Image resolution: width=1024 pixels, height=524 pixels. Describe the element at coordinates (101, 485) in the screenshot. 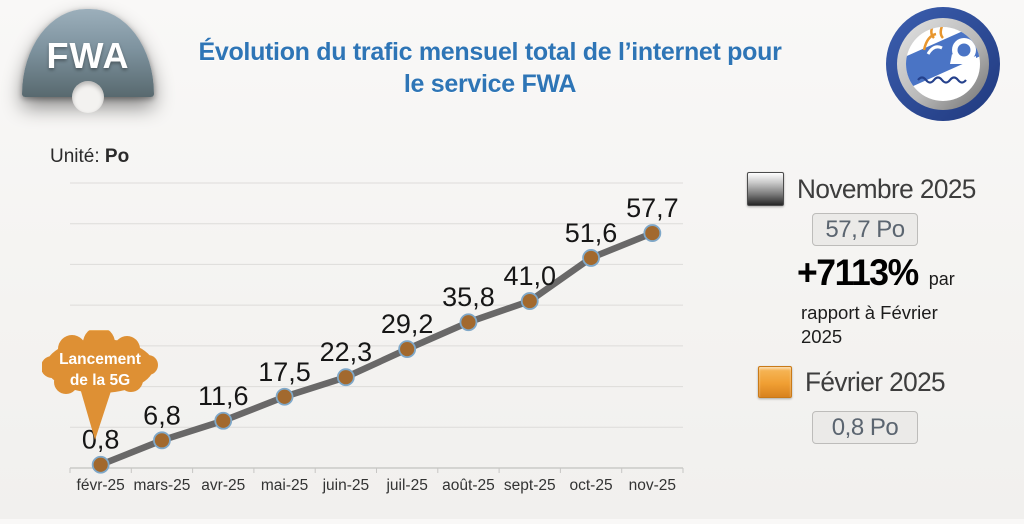

I see `x-axis-label: févr-25` at that location.